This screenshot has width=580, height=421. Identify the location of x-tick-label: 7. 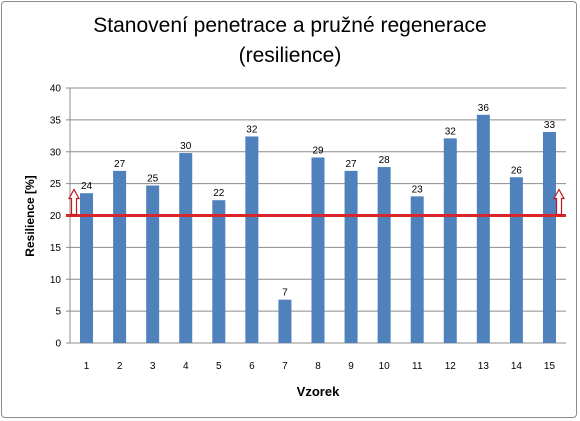
(285, 366).